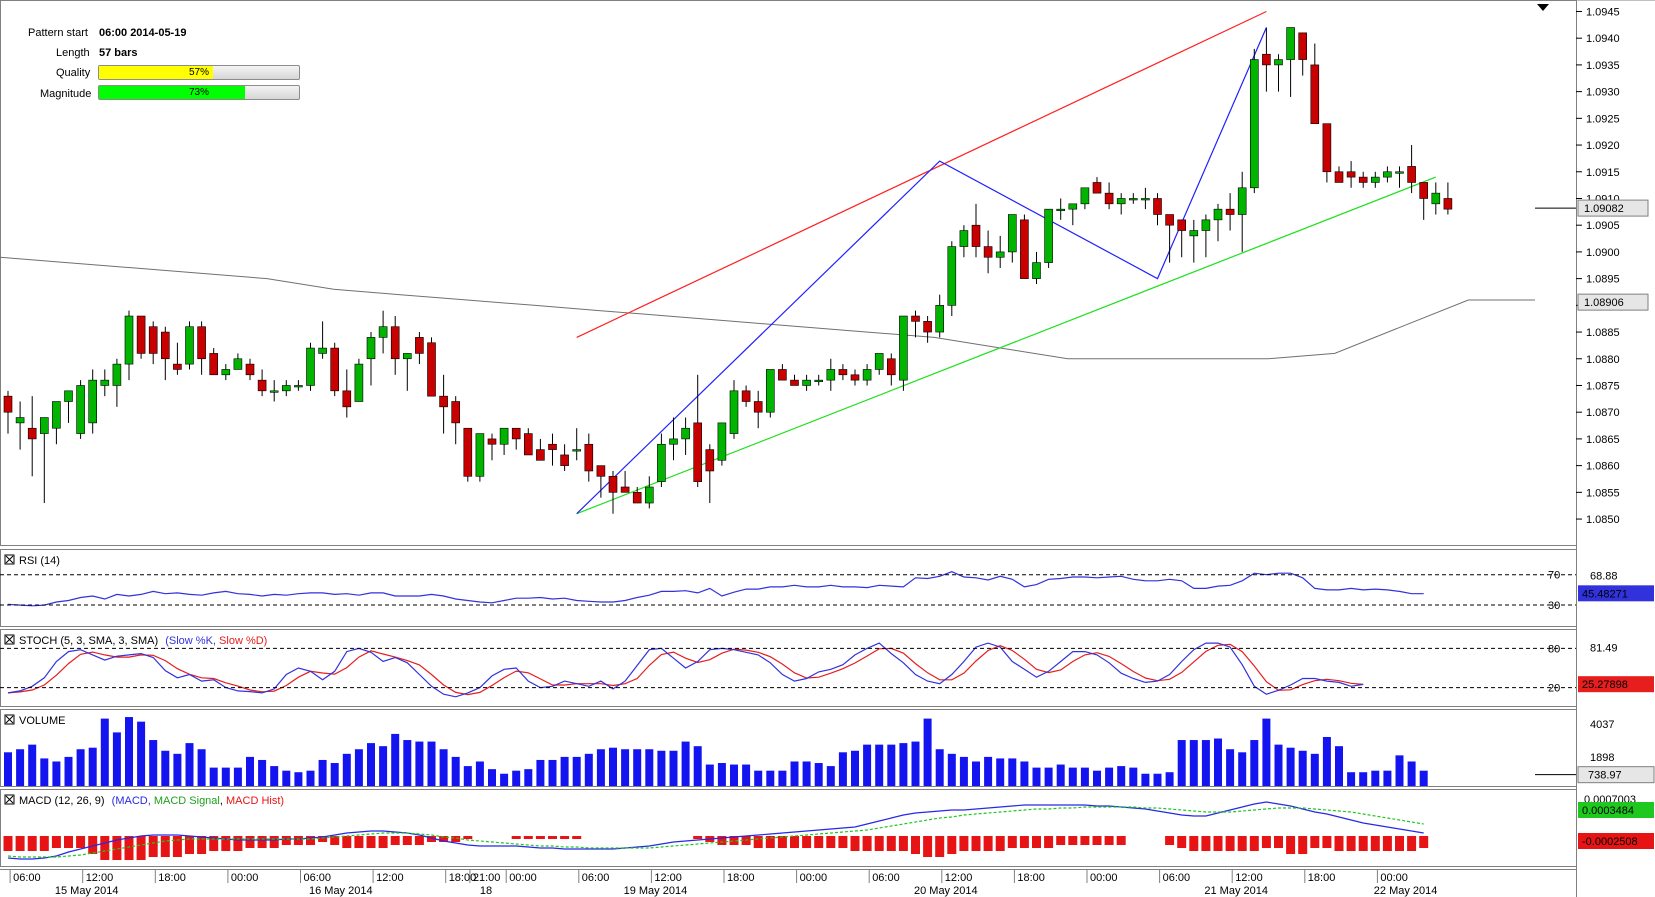 The height and width of the screenshot is (897, 1655). Describe the element at coordinates (487, 878) in the screenshot. I see `time-label: 21:00` at that location.